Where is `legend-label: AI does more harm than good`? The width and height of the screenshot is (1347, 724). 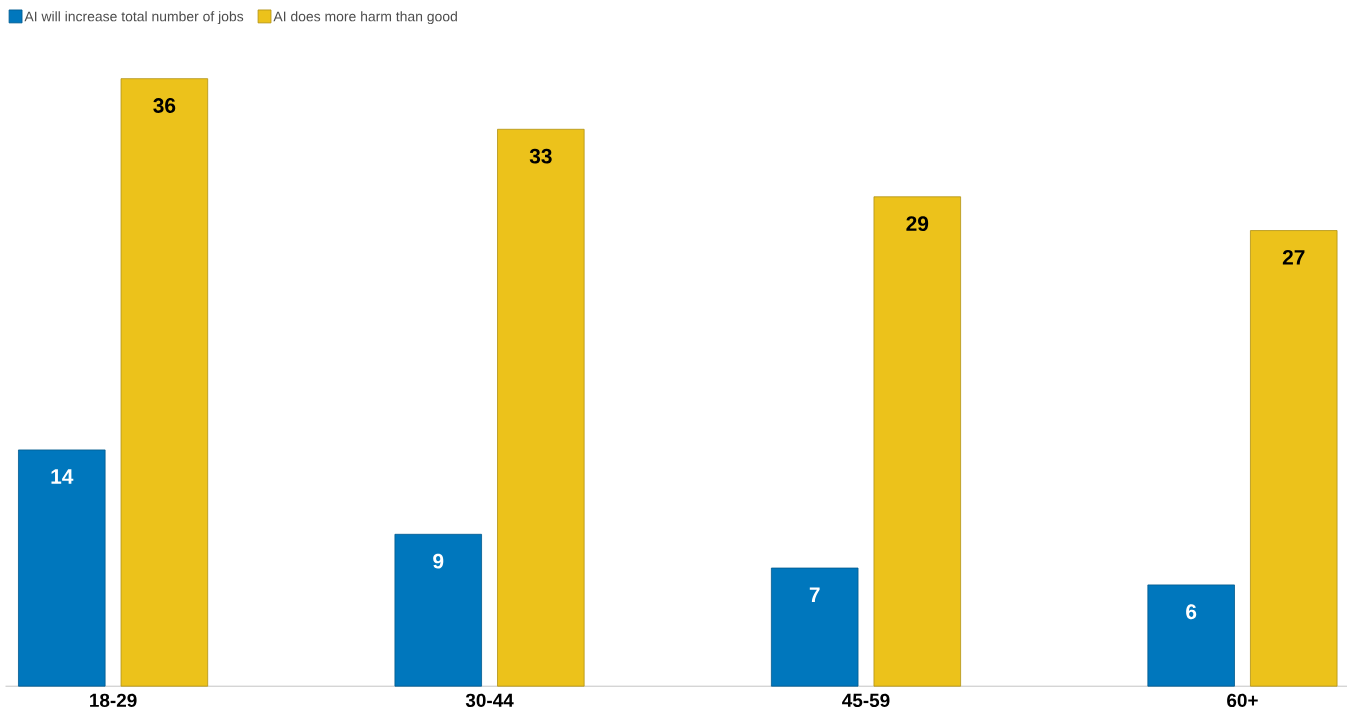
legend-label: AI does more harm than good is located at coordinates (365, 18).